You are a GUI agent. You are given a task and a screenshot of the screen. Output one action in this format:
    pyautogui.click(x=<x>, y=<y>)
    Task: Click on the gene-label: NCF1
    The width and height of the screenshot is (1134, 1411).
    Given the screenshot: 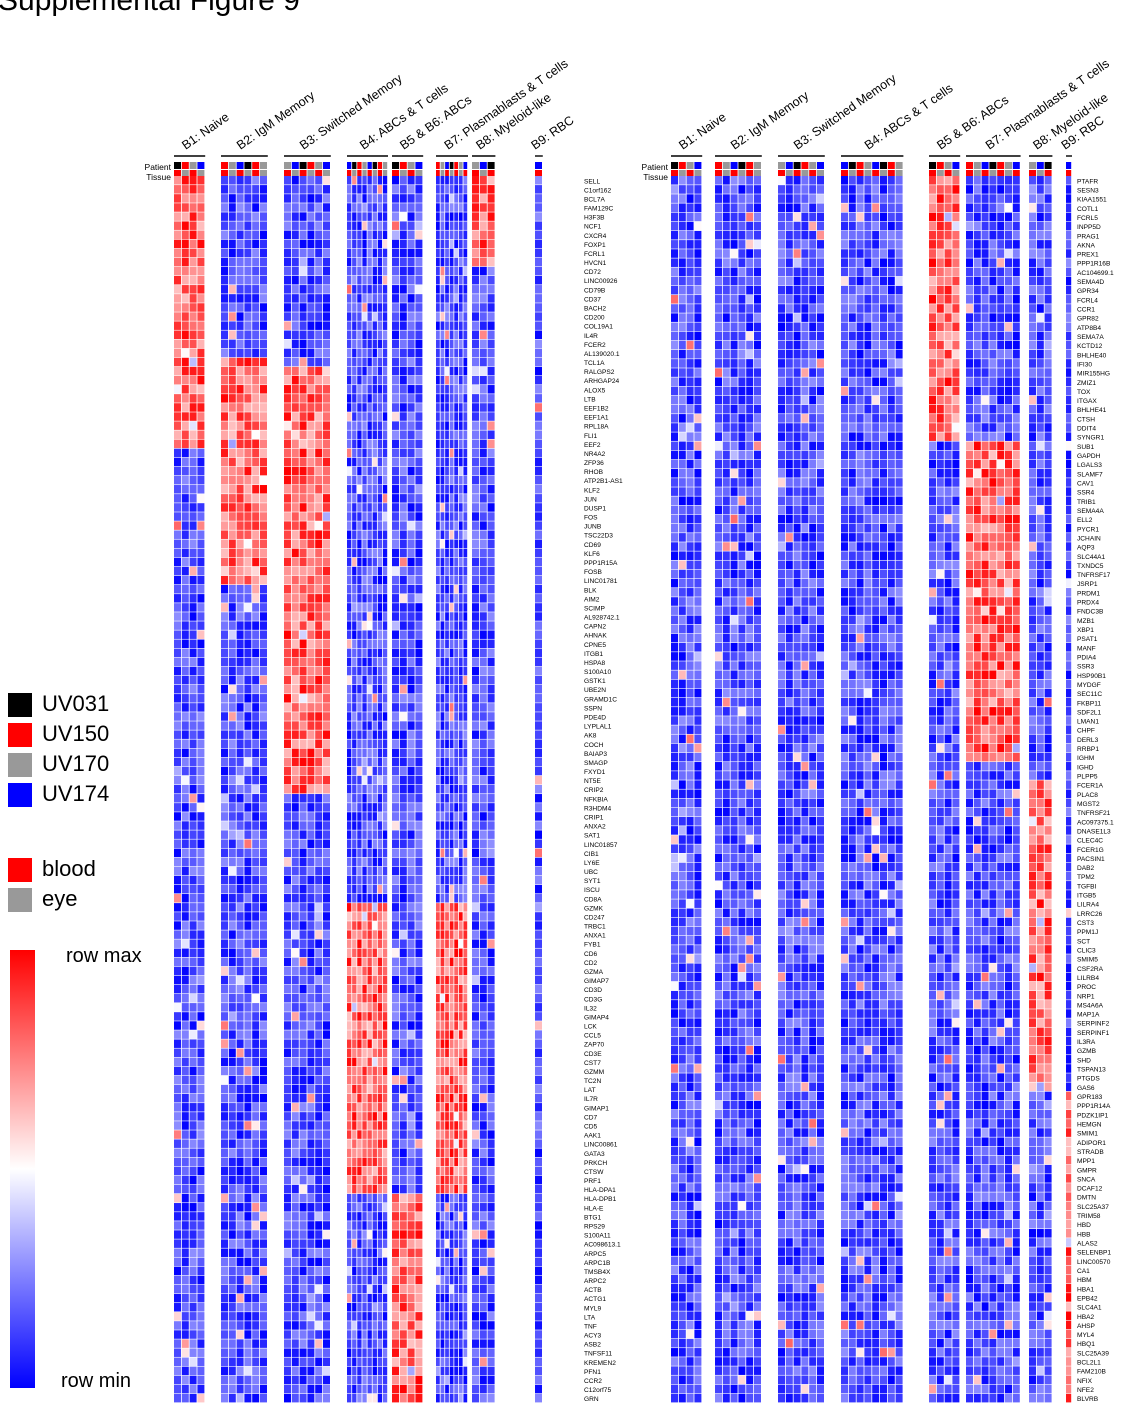 What is the action you would take?
    pyautogui.click(x=593, y=227)
    